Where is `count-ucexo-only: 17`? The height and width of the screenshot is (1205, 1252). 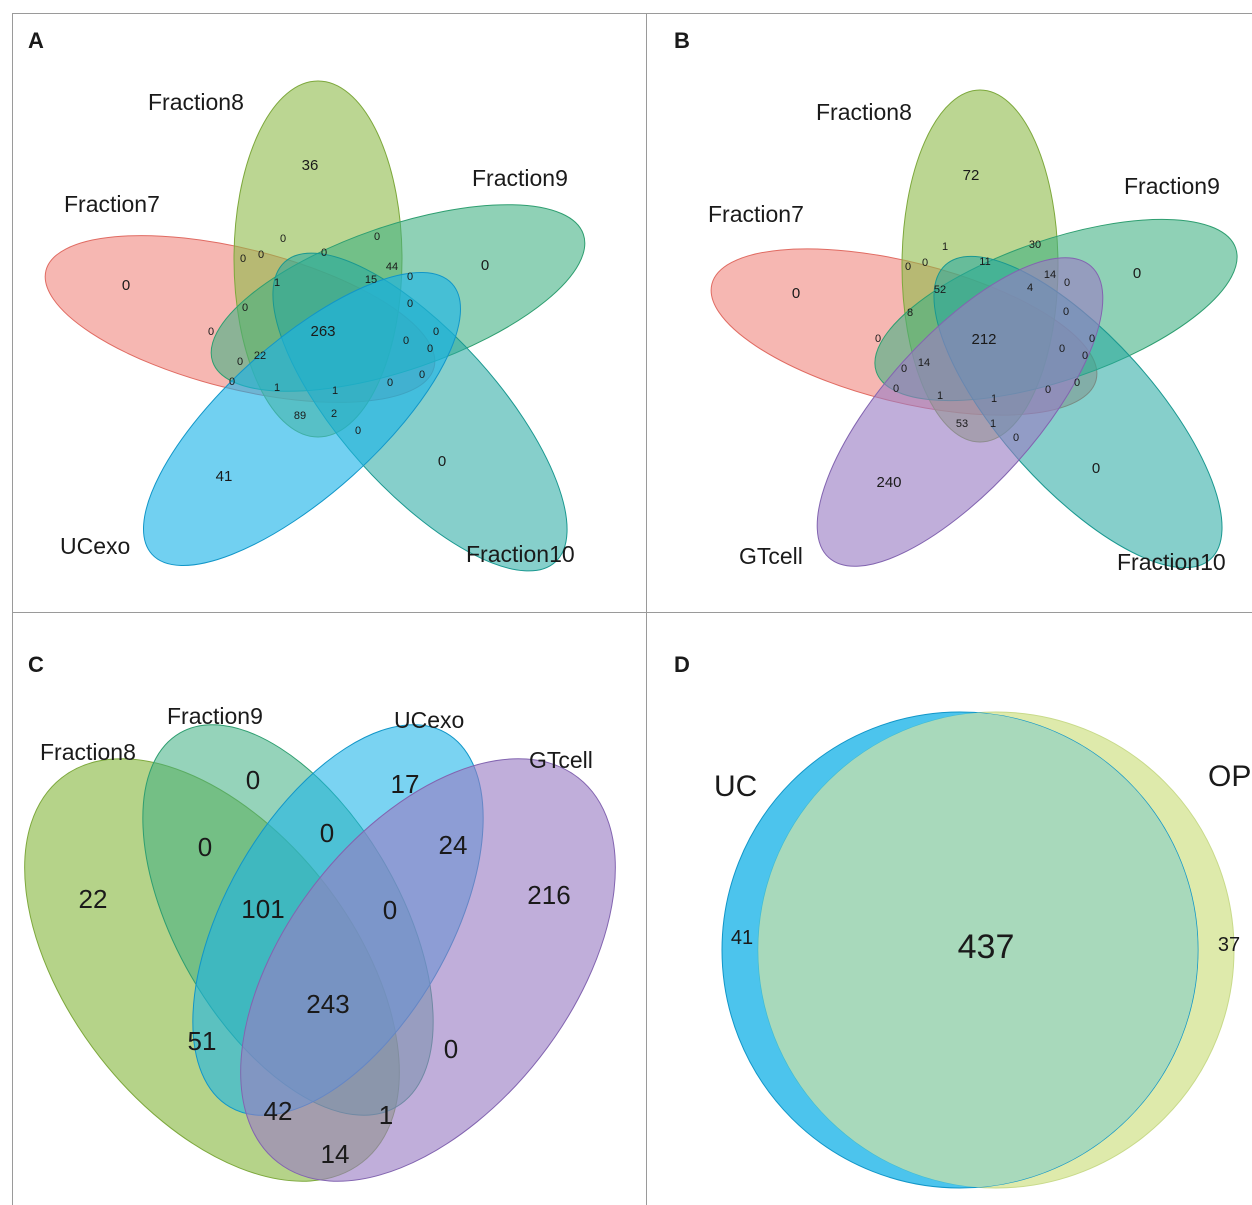 count-ucexo-only: 17 is located at coordinates (405, 784).